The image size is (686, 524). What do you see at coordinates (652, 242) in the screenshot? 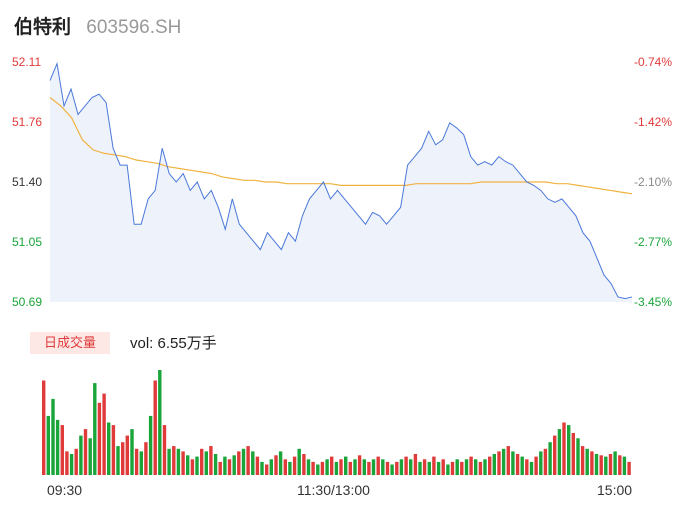
I see `y-right-tick: -2.77%` at bounding box center [652, 242].